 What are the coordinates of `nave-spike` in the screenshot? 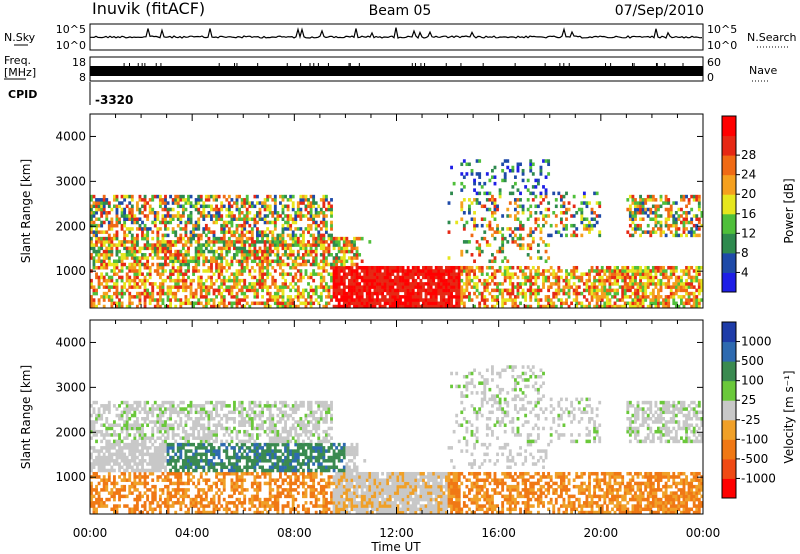 It's located at (560, 64).